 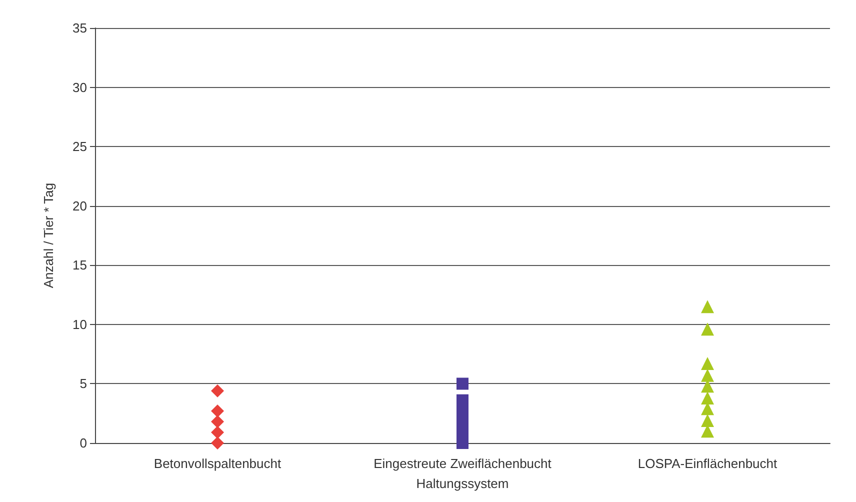 I want to click on y-tick-label: 15, so click(x=79, y=265).